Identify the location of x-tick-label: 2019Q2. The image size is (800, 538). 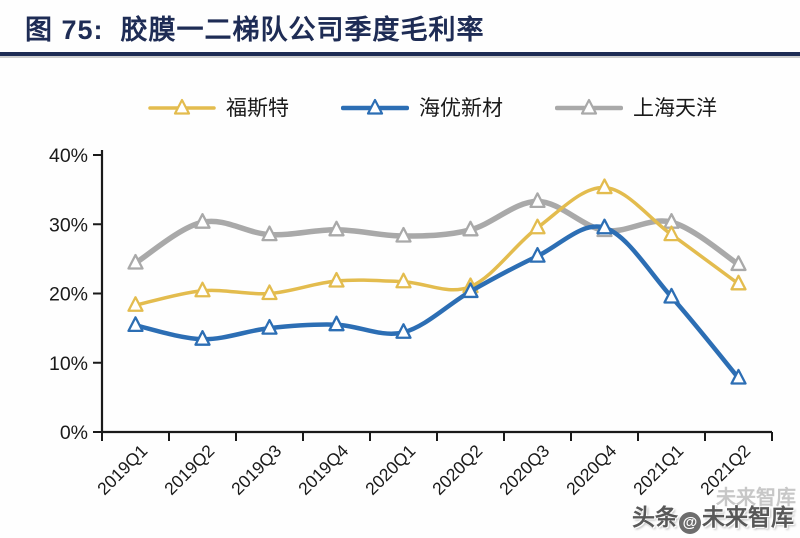
(189, 470).